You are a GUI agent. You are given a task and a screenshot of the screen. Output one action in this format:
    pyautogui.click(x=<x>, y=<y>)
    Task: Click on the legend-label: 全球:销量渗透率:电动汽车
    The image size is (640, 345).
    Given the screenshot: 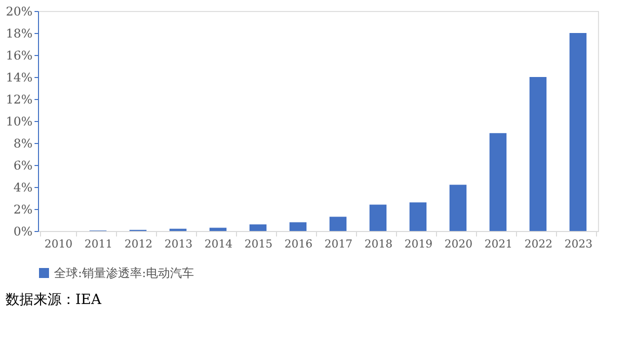 What is the action you would take?
    pyautogui.click(x=124, y=273)
    